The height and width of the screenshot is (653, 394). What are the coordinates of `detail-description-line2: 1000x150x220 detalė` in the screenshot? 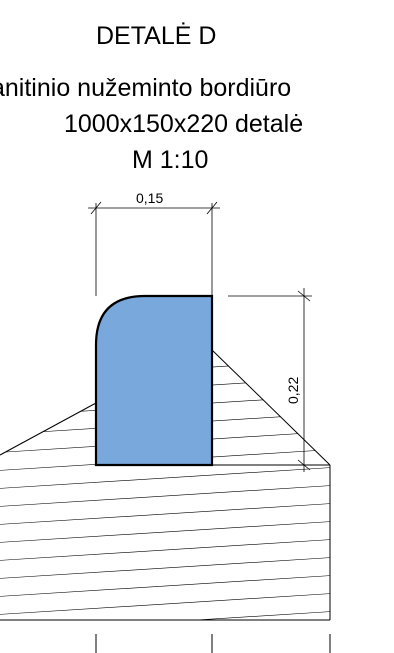 It's located at (184, 124).